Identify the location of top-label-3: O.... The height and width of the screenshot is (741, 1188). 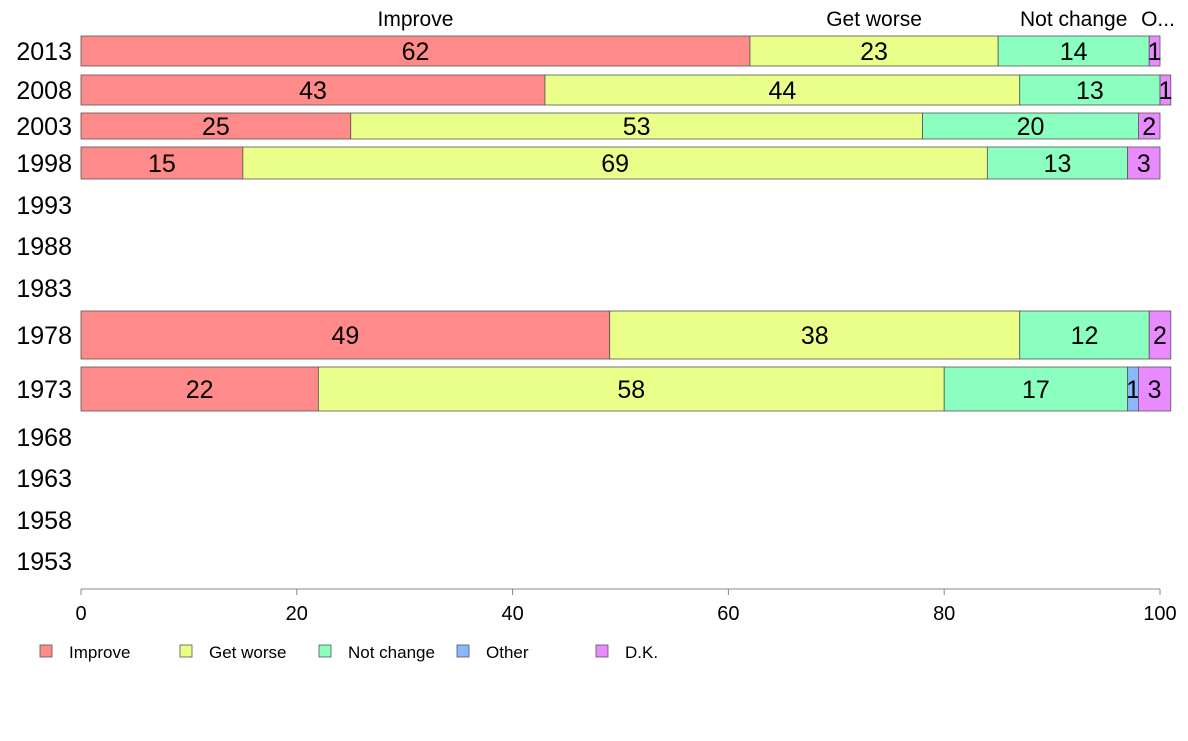
(1158, 19).